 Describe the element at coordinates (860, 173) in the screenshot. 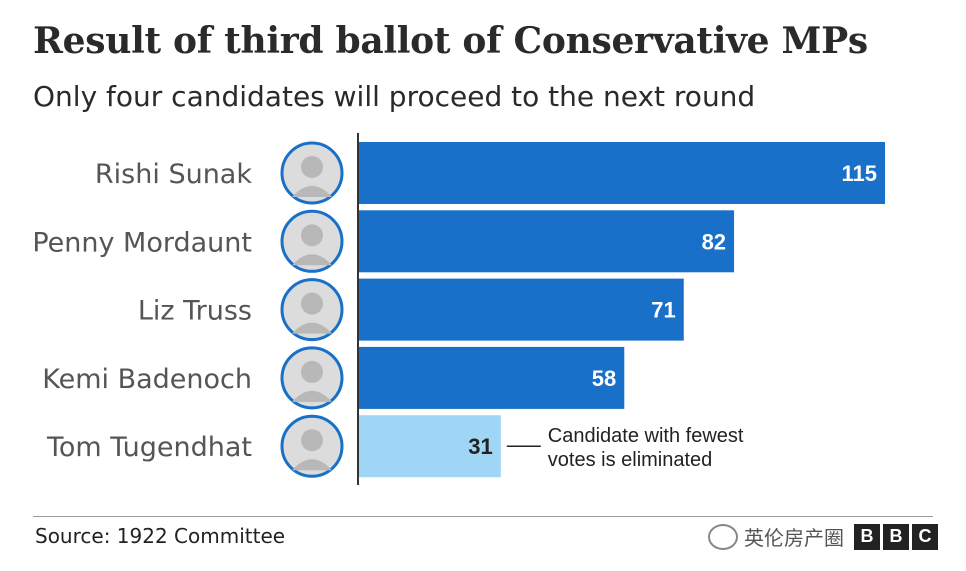

I see `data-label: 115` at that location.